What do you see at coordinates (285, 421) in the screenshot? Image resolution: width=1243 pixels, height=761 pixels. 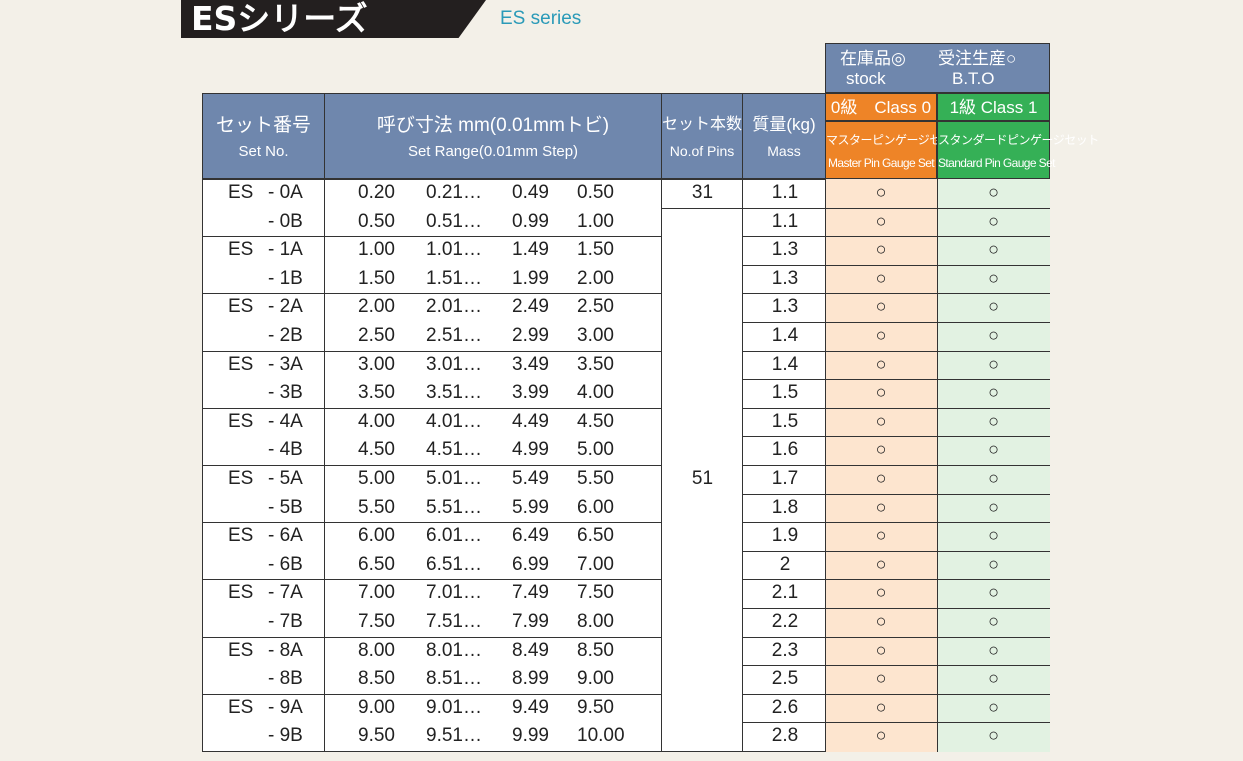 I see `set-suffix: - 4A` at bounding box center [285, 421].